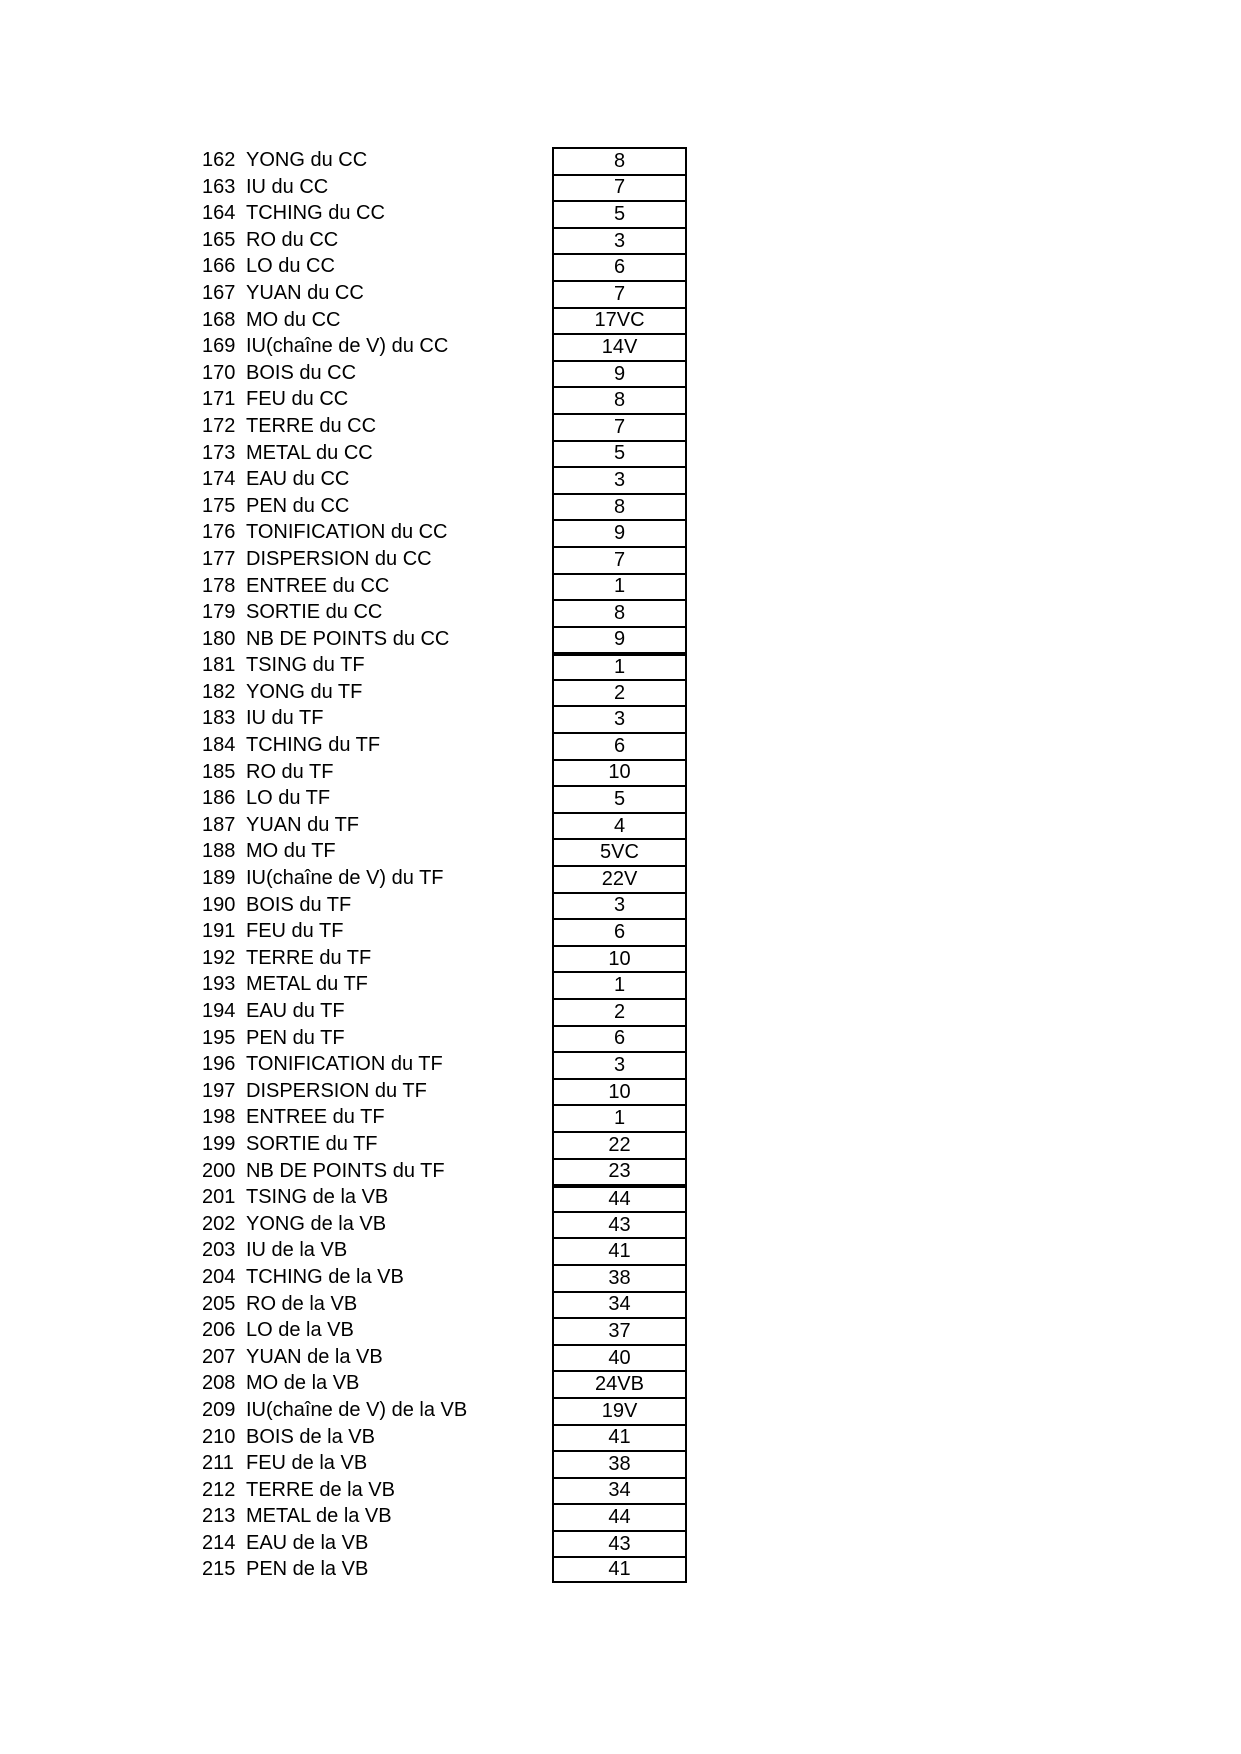  What do you see at coordinates (219, 1489) in the screenshot?
I see `row-number: 212` at bounding box center [219, 1489].